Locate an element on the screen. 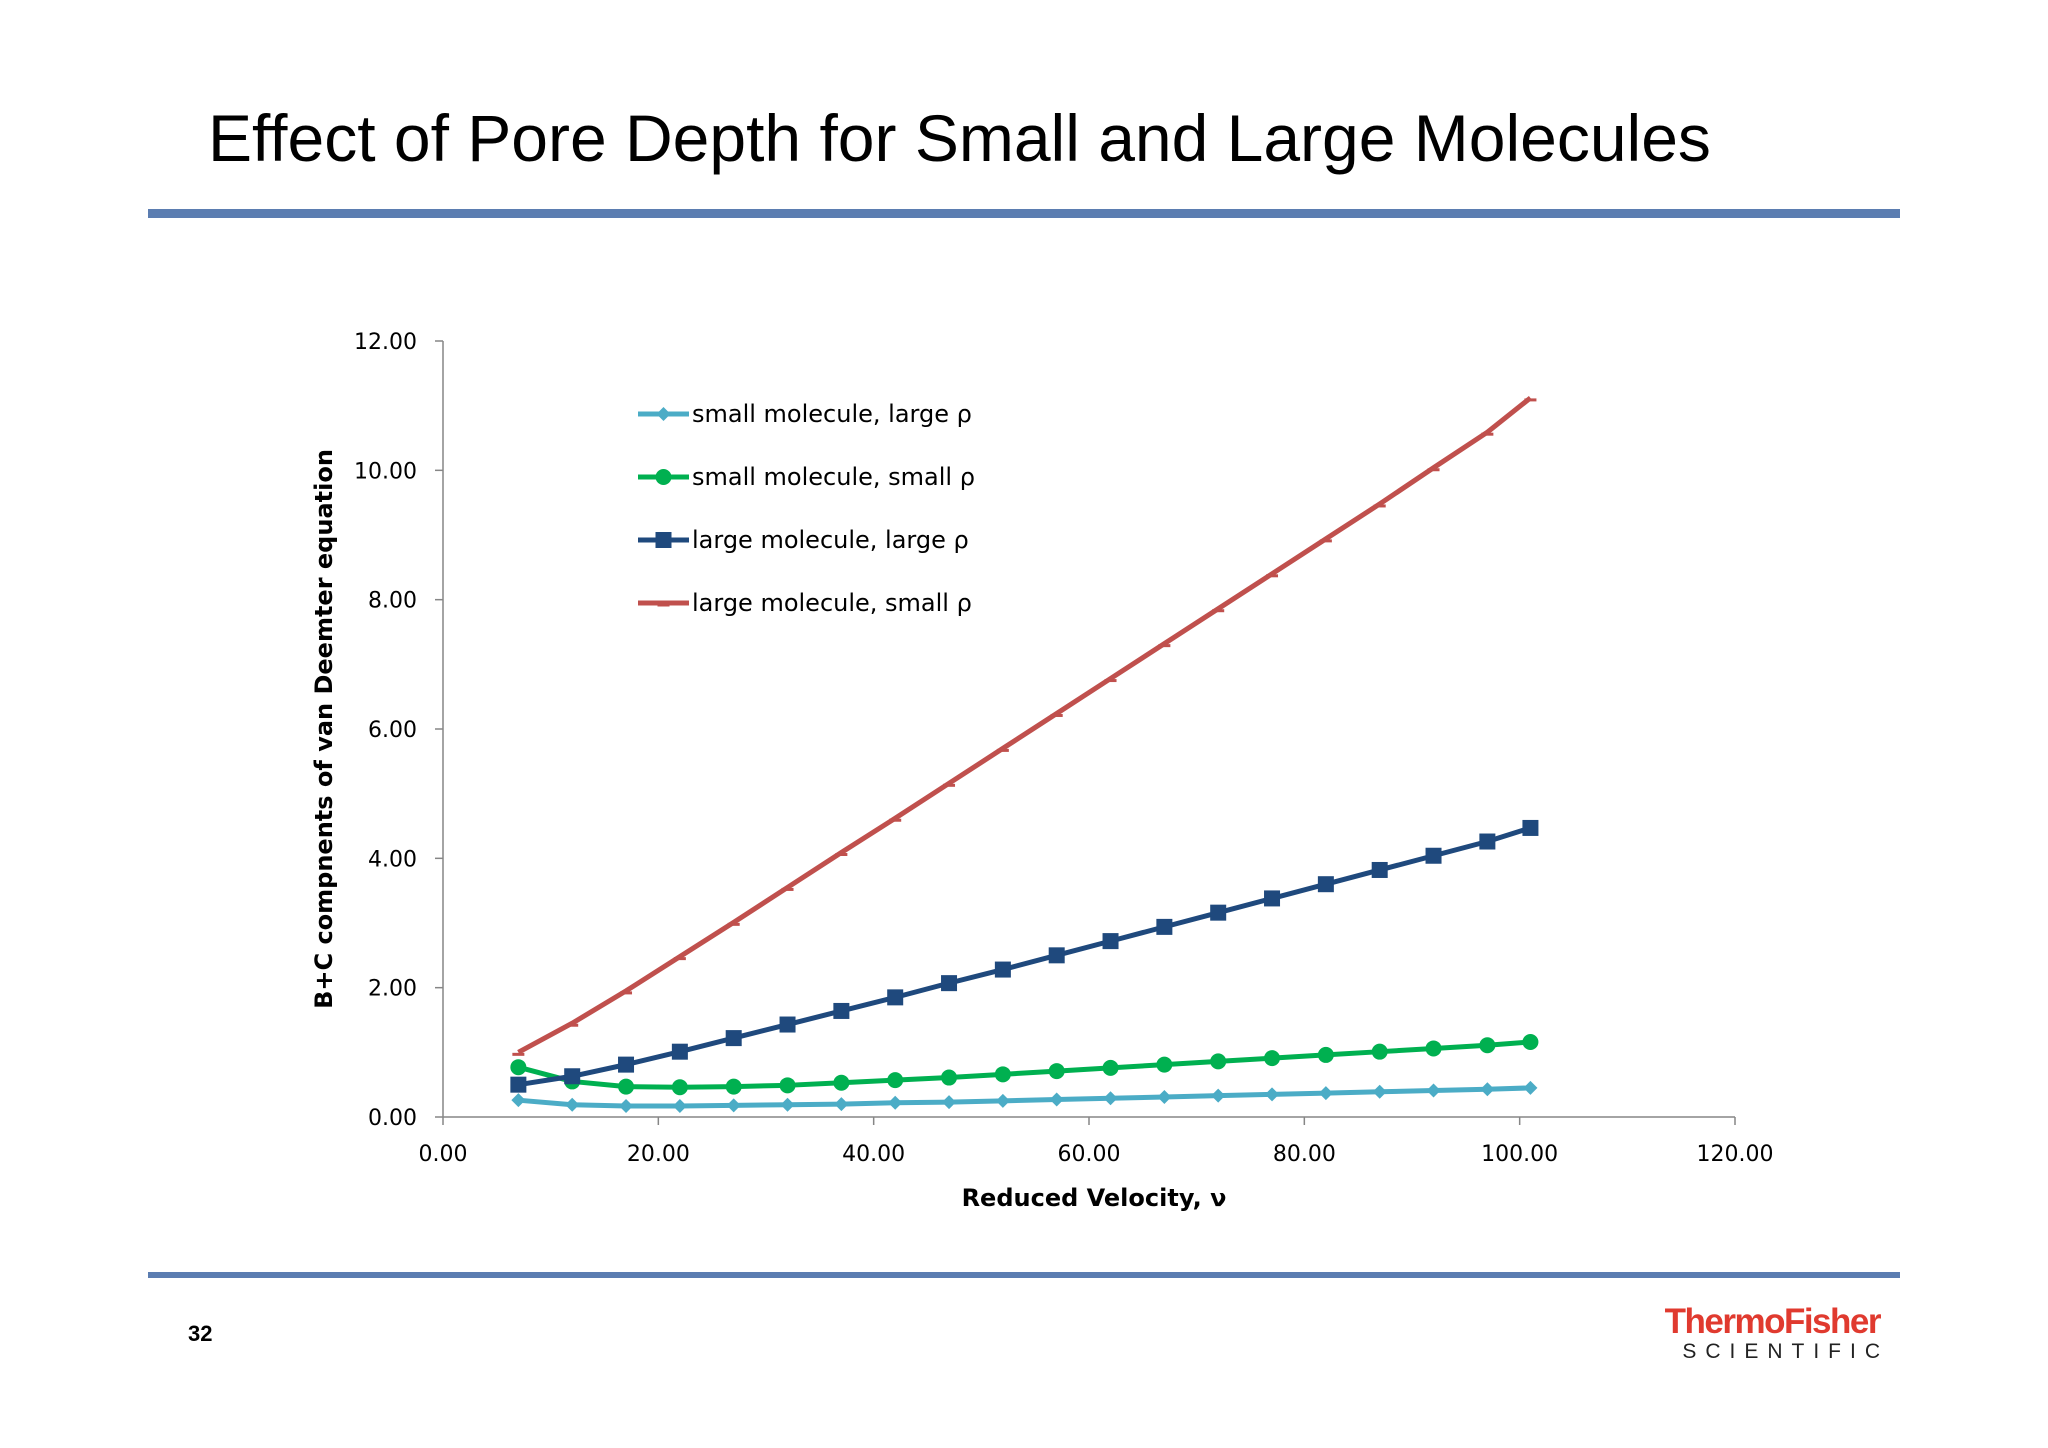  legend-label: small molecule, large ρ is located at coordinates (832, 414).